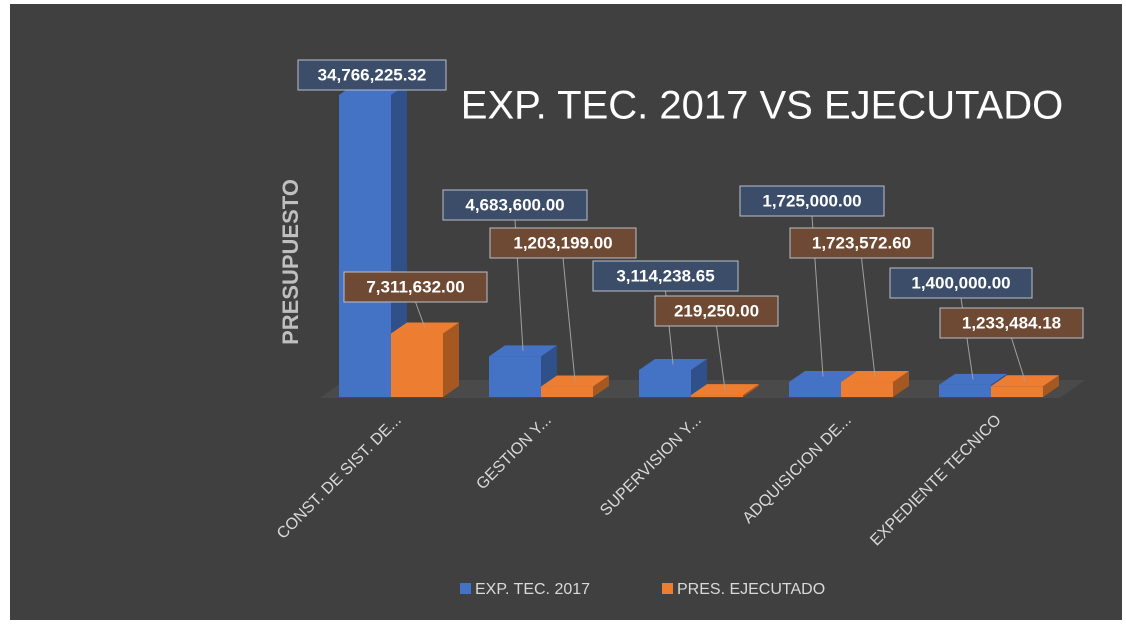  What do you see at coordinates (532, 589) in the screenshot?
I see `legend-label: EXP. TEC. 2017` at bounding box center [532, 589].